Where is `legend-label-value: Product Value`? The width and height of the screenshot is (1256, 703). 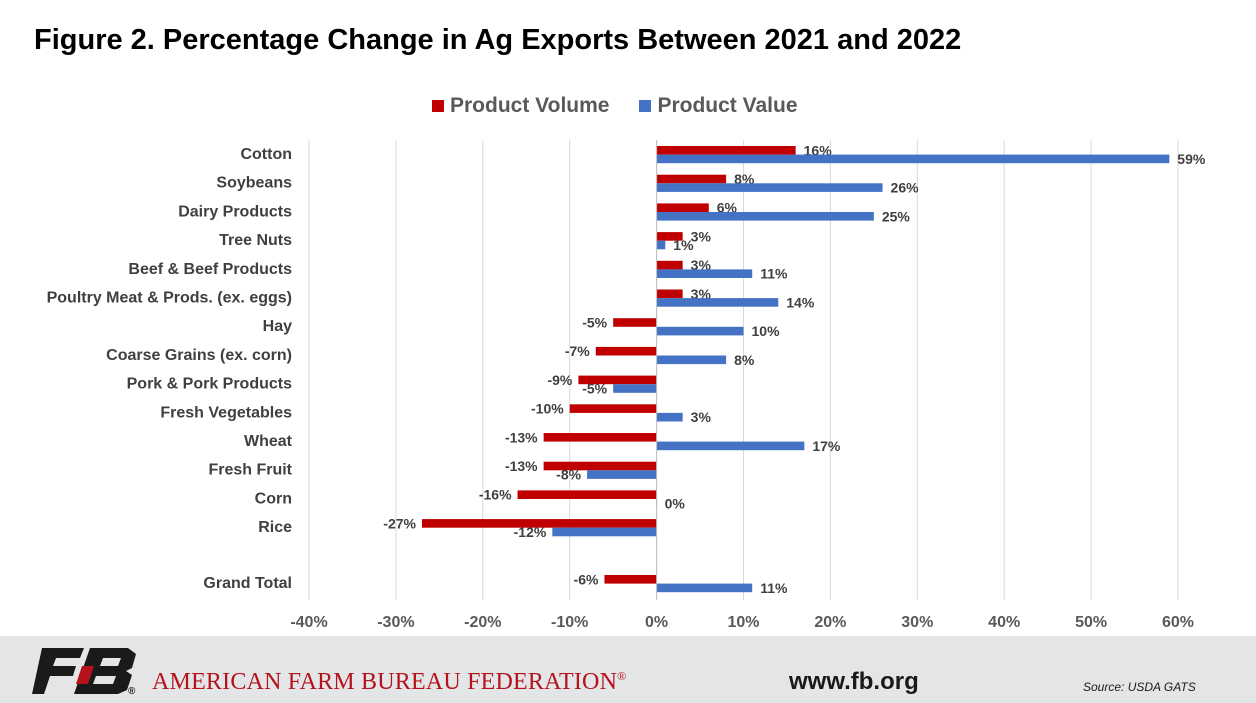
legend-label-value: Product Value is located at coordinates (727, 105).